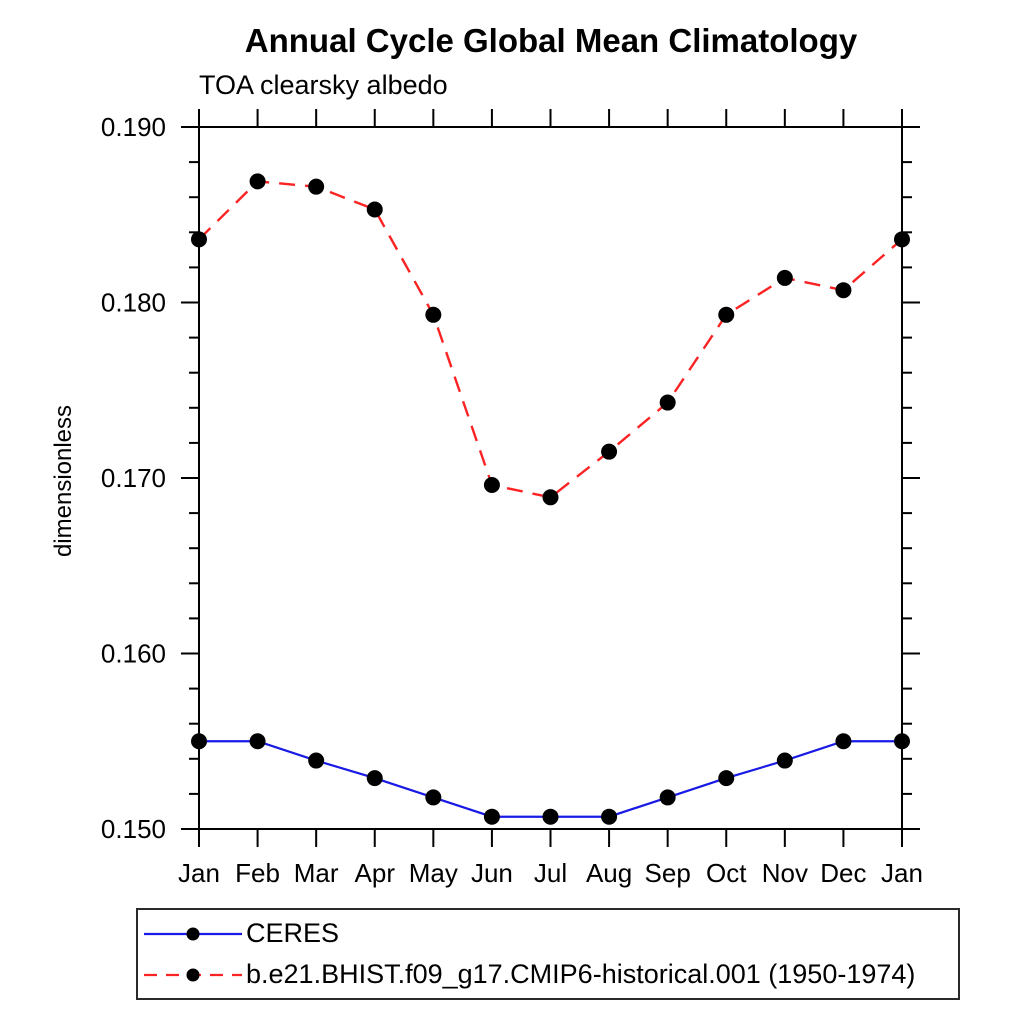 The height and width of the screenshot is (1024, 1024). I want to click on y-tick-label: 0.170, so click(133, 478).